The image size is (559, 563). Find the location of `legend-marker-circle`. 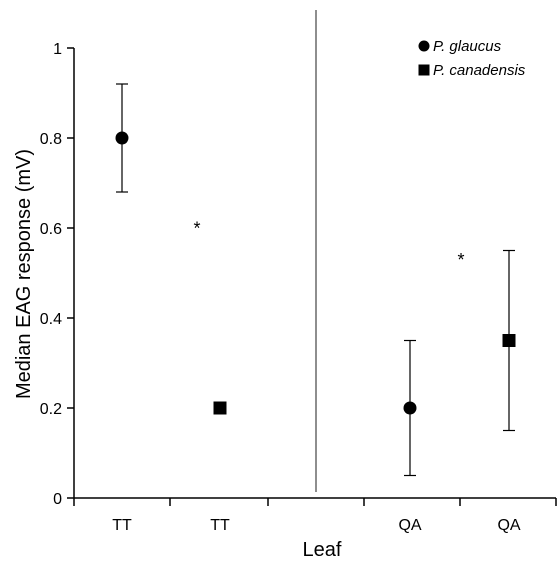

legend-marker-circle is located at coordinates (424, 46).